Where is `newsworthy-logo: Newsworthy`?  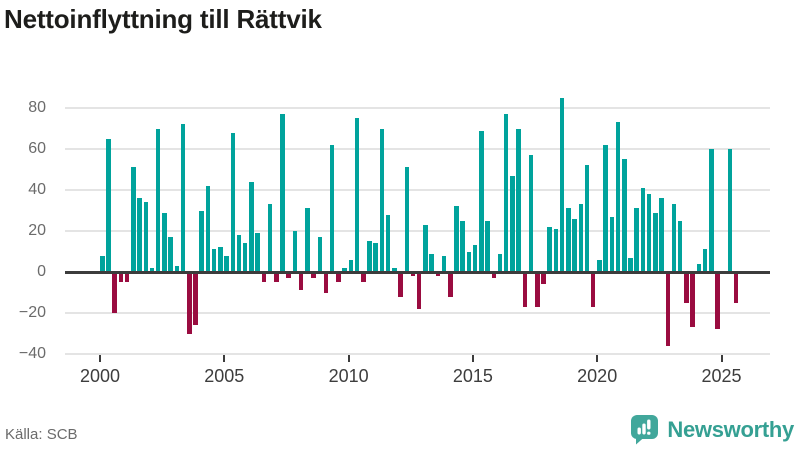 newsworthy-logo: Newsworthy is located at coordinates (712, 429).